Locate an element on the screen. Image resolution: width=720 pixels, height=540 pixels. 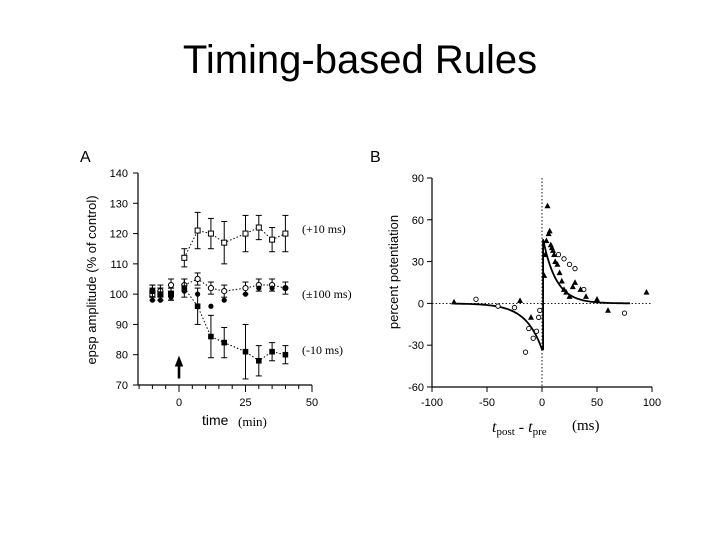
panel-b-frame is located at coordinates (541, 283).